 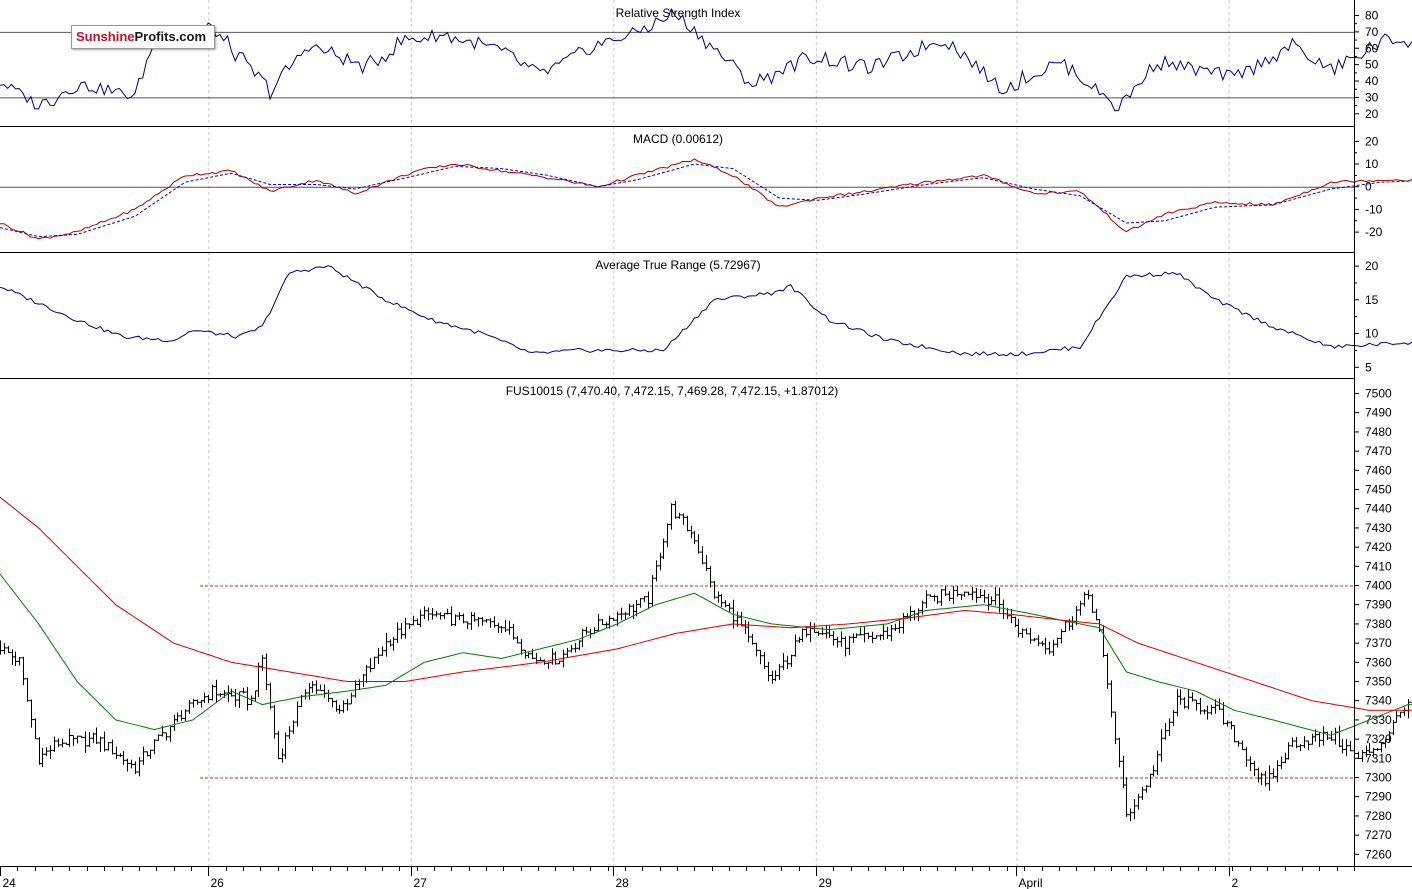 I want to click on y-tick-label: 7430, so click(x=1378, y=528).